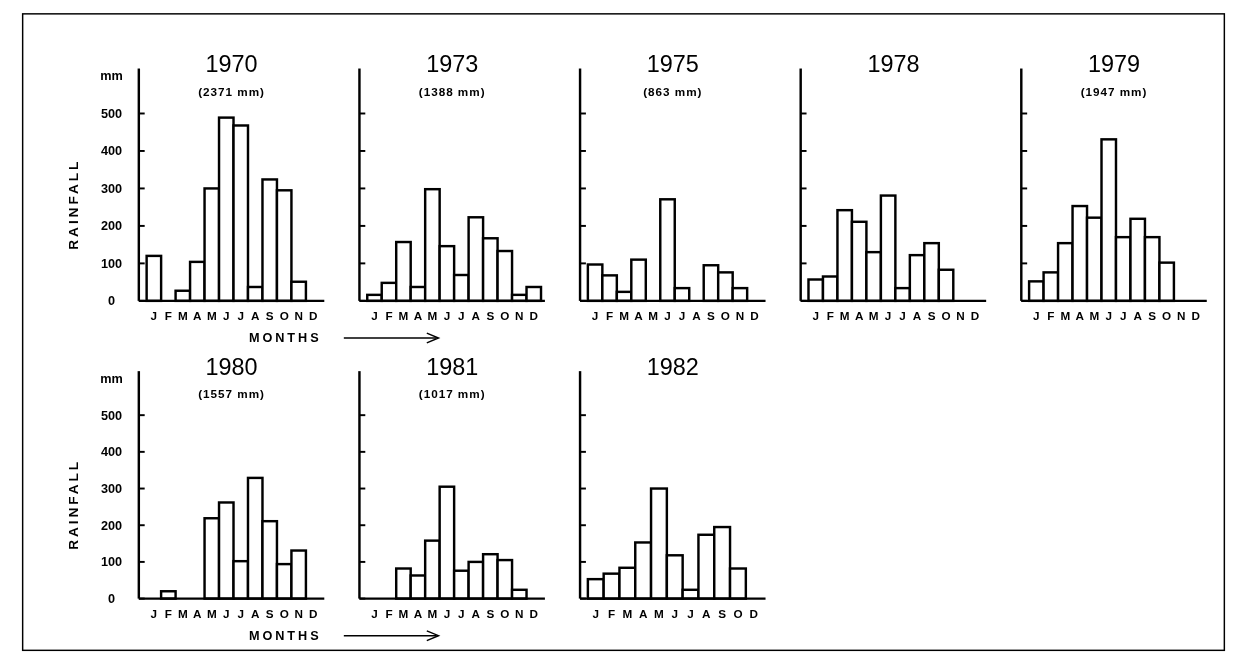 The width and height of the screenshot is (1247, 672). Describe the element at coordinates (231, 367) in the screenshot. I see `chart-title: 1980` at that location.